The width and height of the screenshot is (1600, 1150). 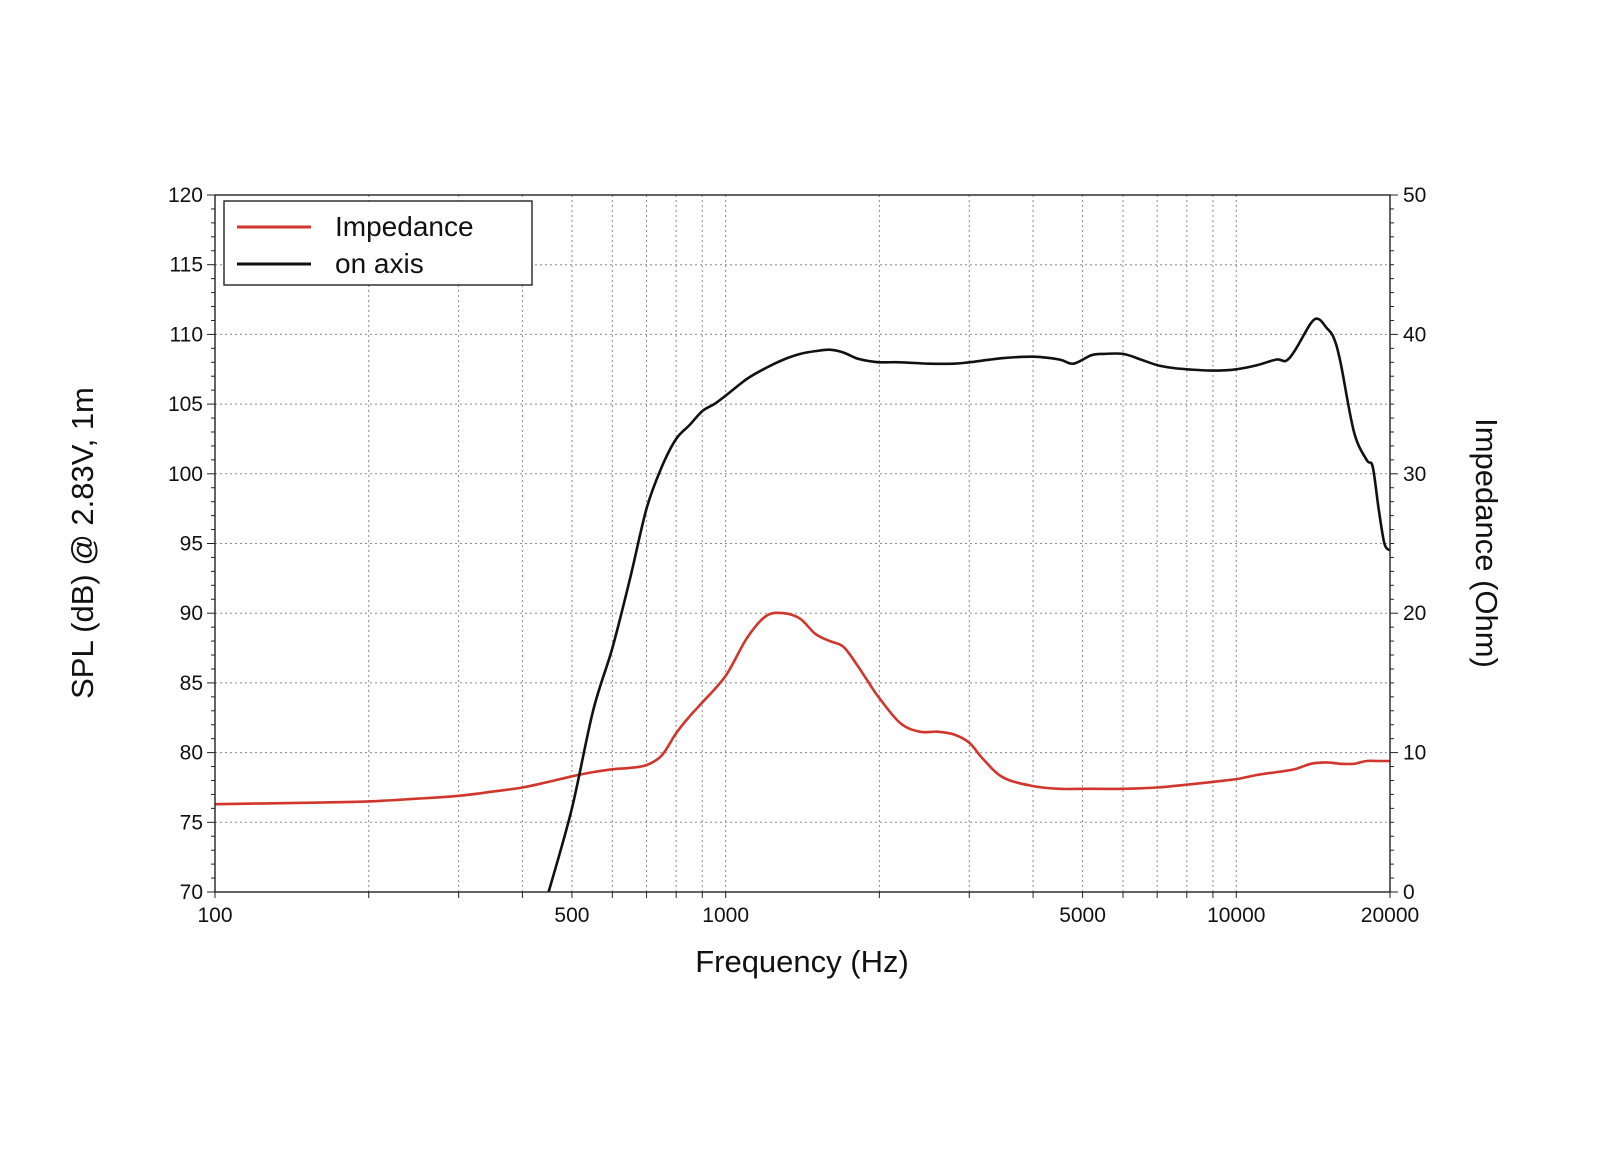 I want to click on y2-tick-label: 40, so click(x=1414, y=334).